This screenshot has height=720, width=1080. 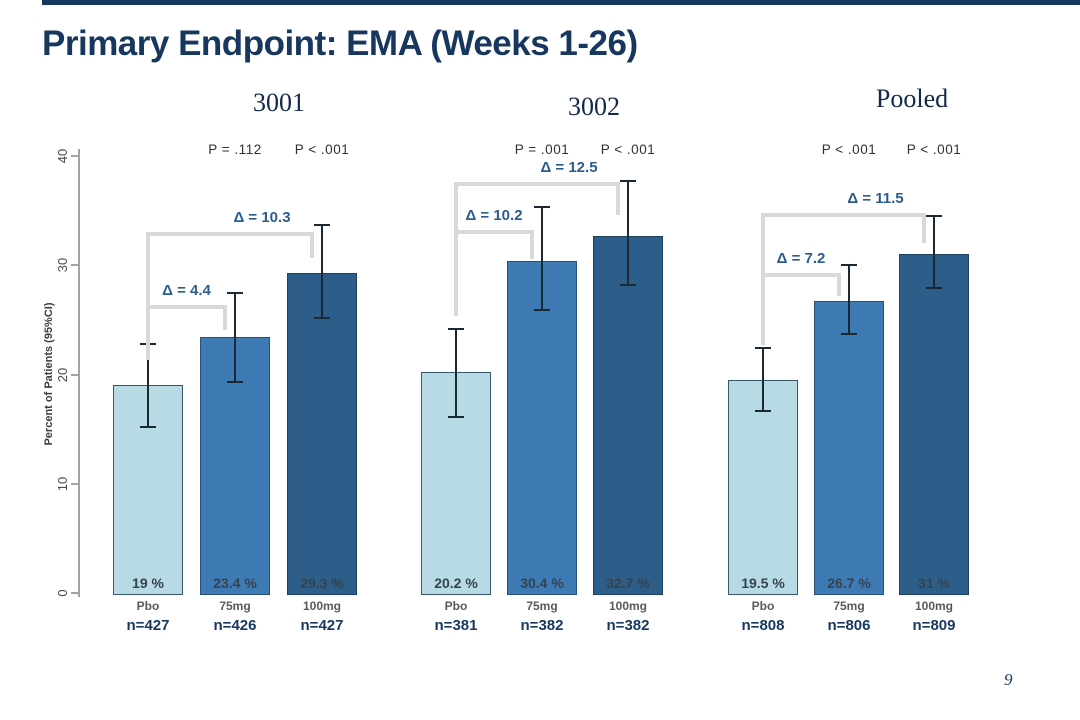 I want to click on n-label: n=806, so click(x=849, y=625).